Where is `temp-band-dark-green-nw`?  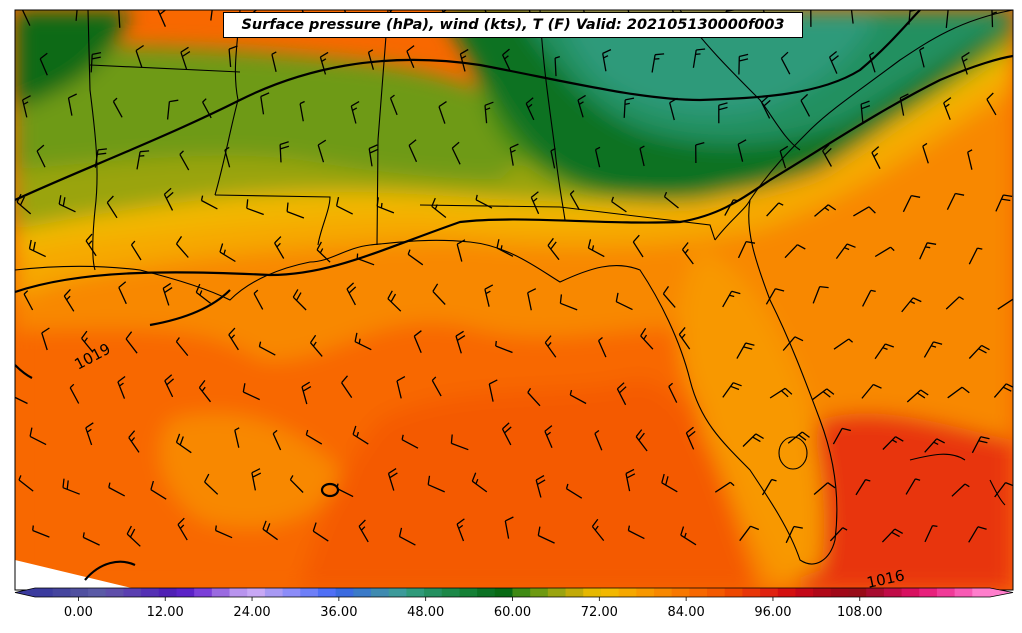 temp-band-dark-green-nw is located at coordinates (72, 60).